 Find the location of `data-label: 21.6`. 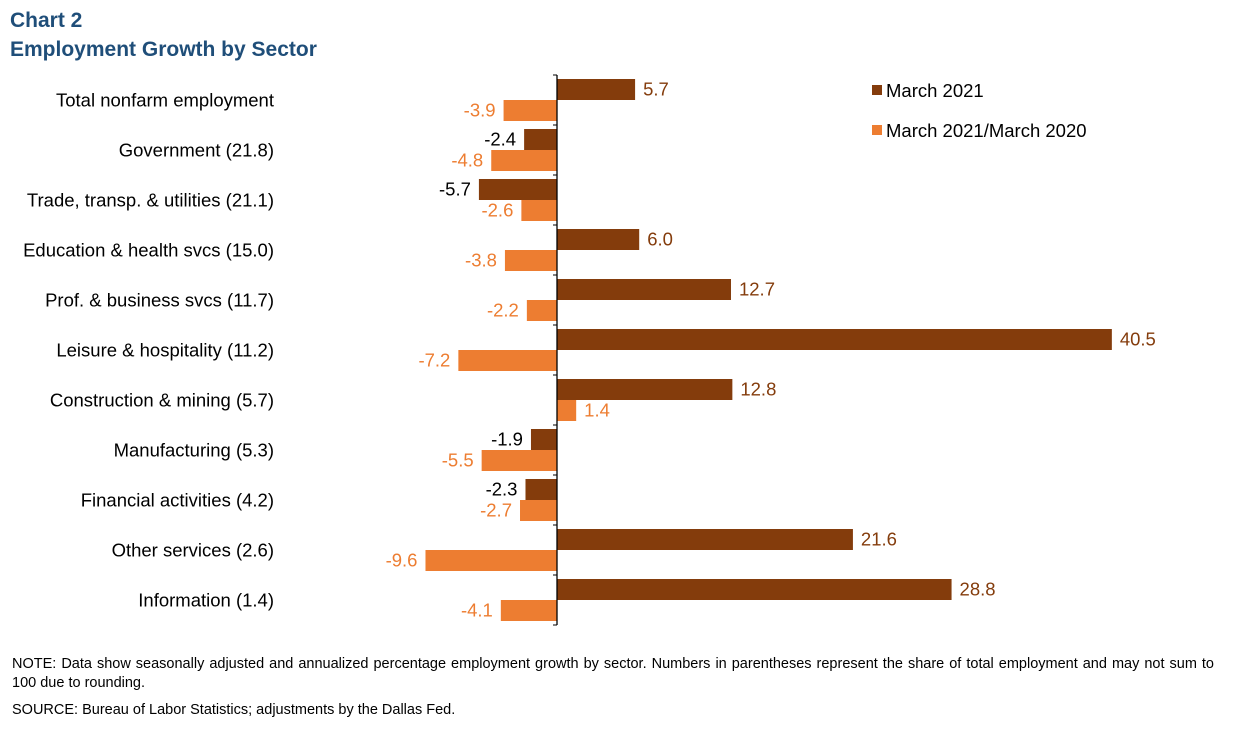

data-label: 21.6 is located at coordinates (879, 539).